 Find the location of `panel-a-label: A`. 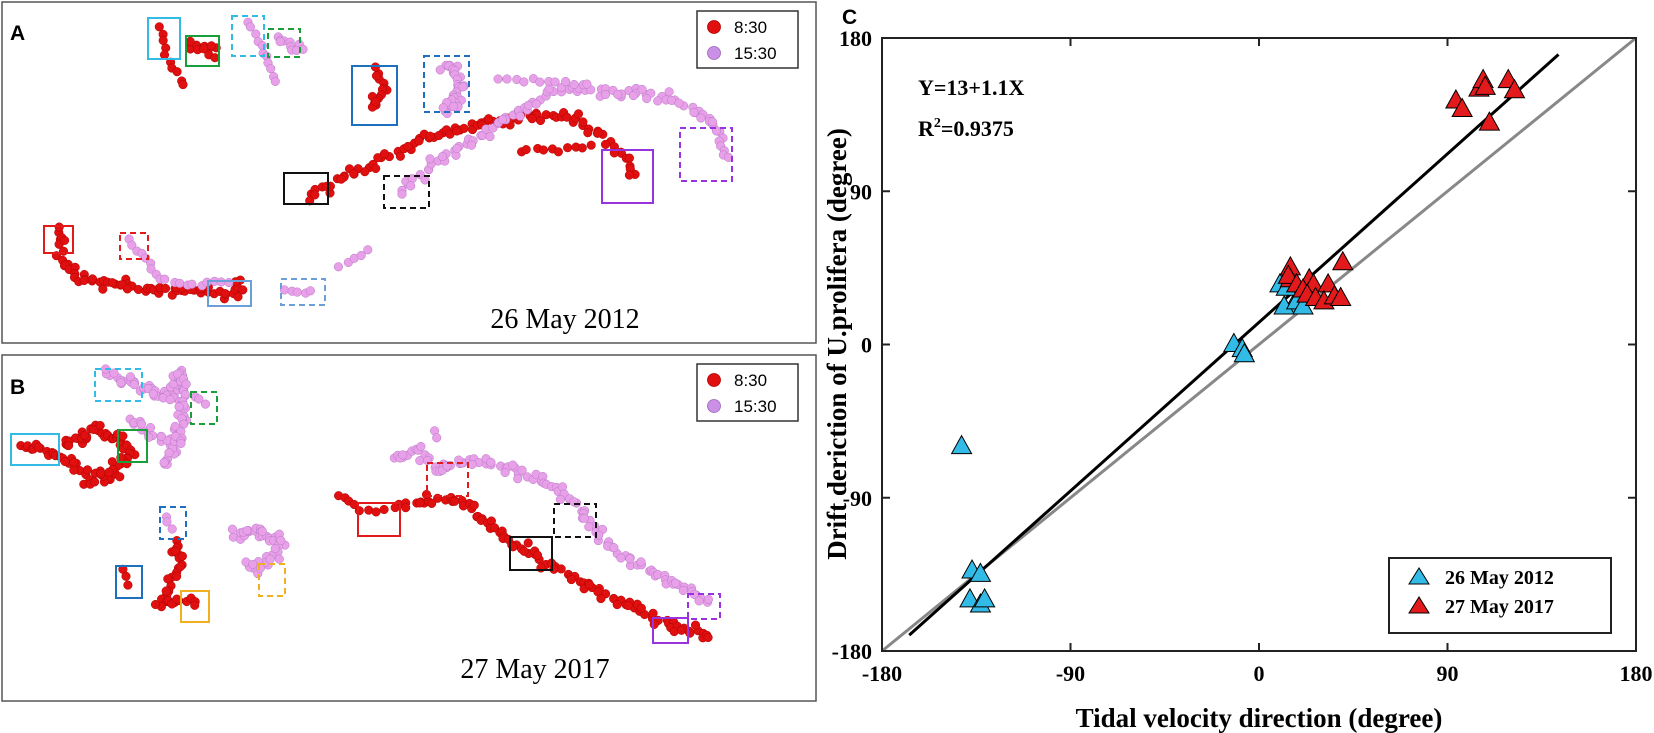

panel-a-label: A is located at coordinates (17, 33).